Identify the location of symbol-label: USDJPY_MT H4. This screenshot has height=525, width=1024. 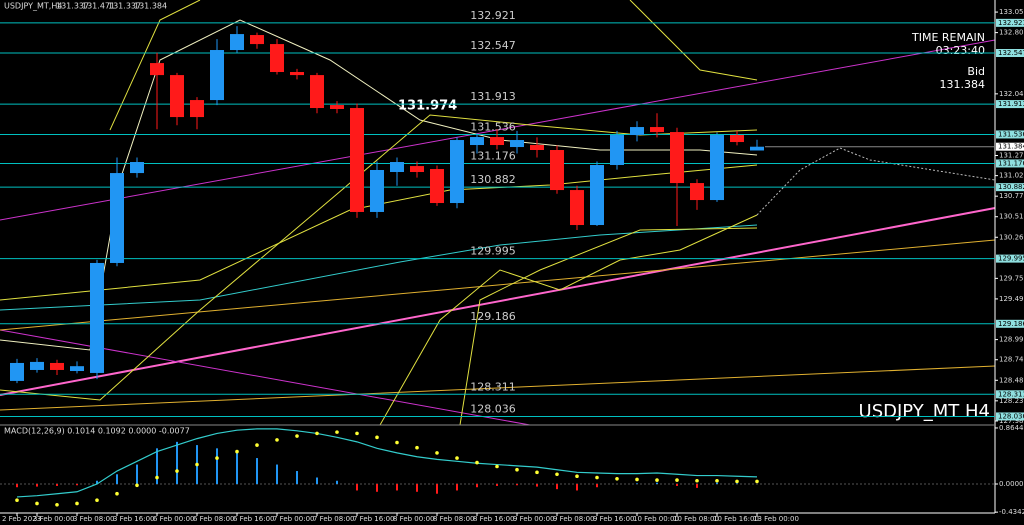
(924, 411).